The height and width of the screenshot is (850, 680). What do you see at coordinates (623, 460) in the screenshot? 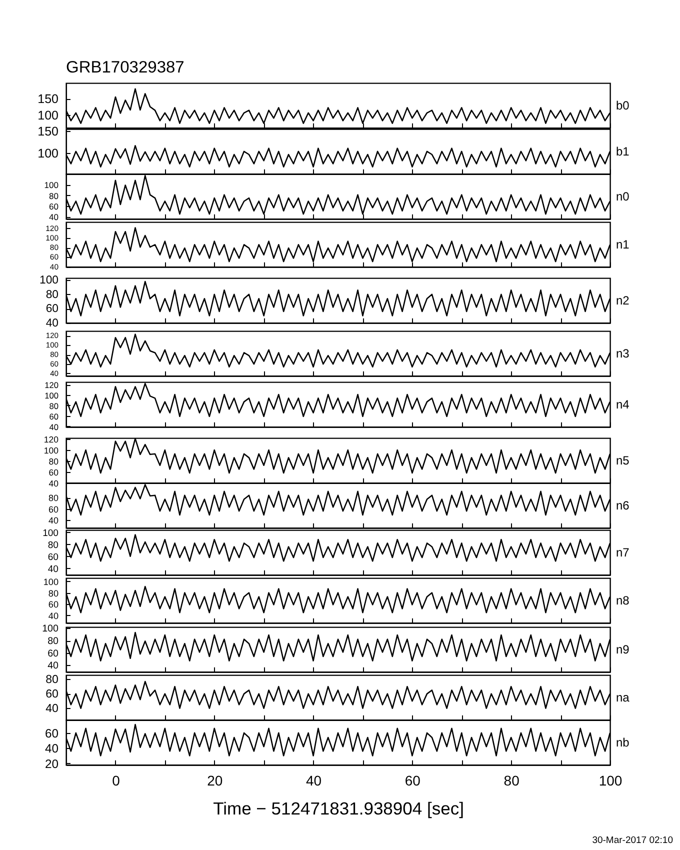
I see `series-label: n5` at bounding box center [623, 460].